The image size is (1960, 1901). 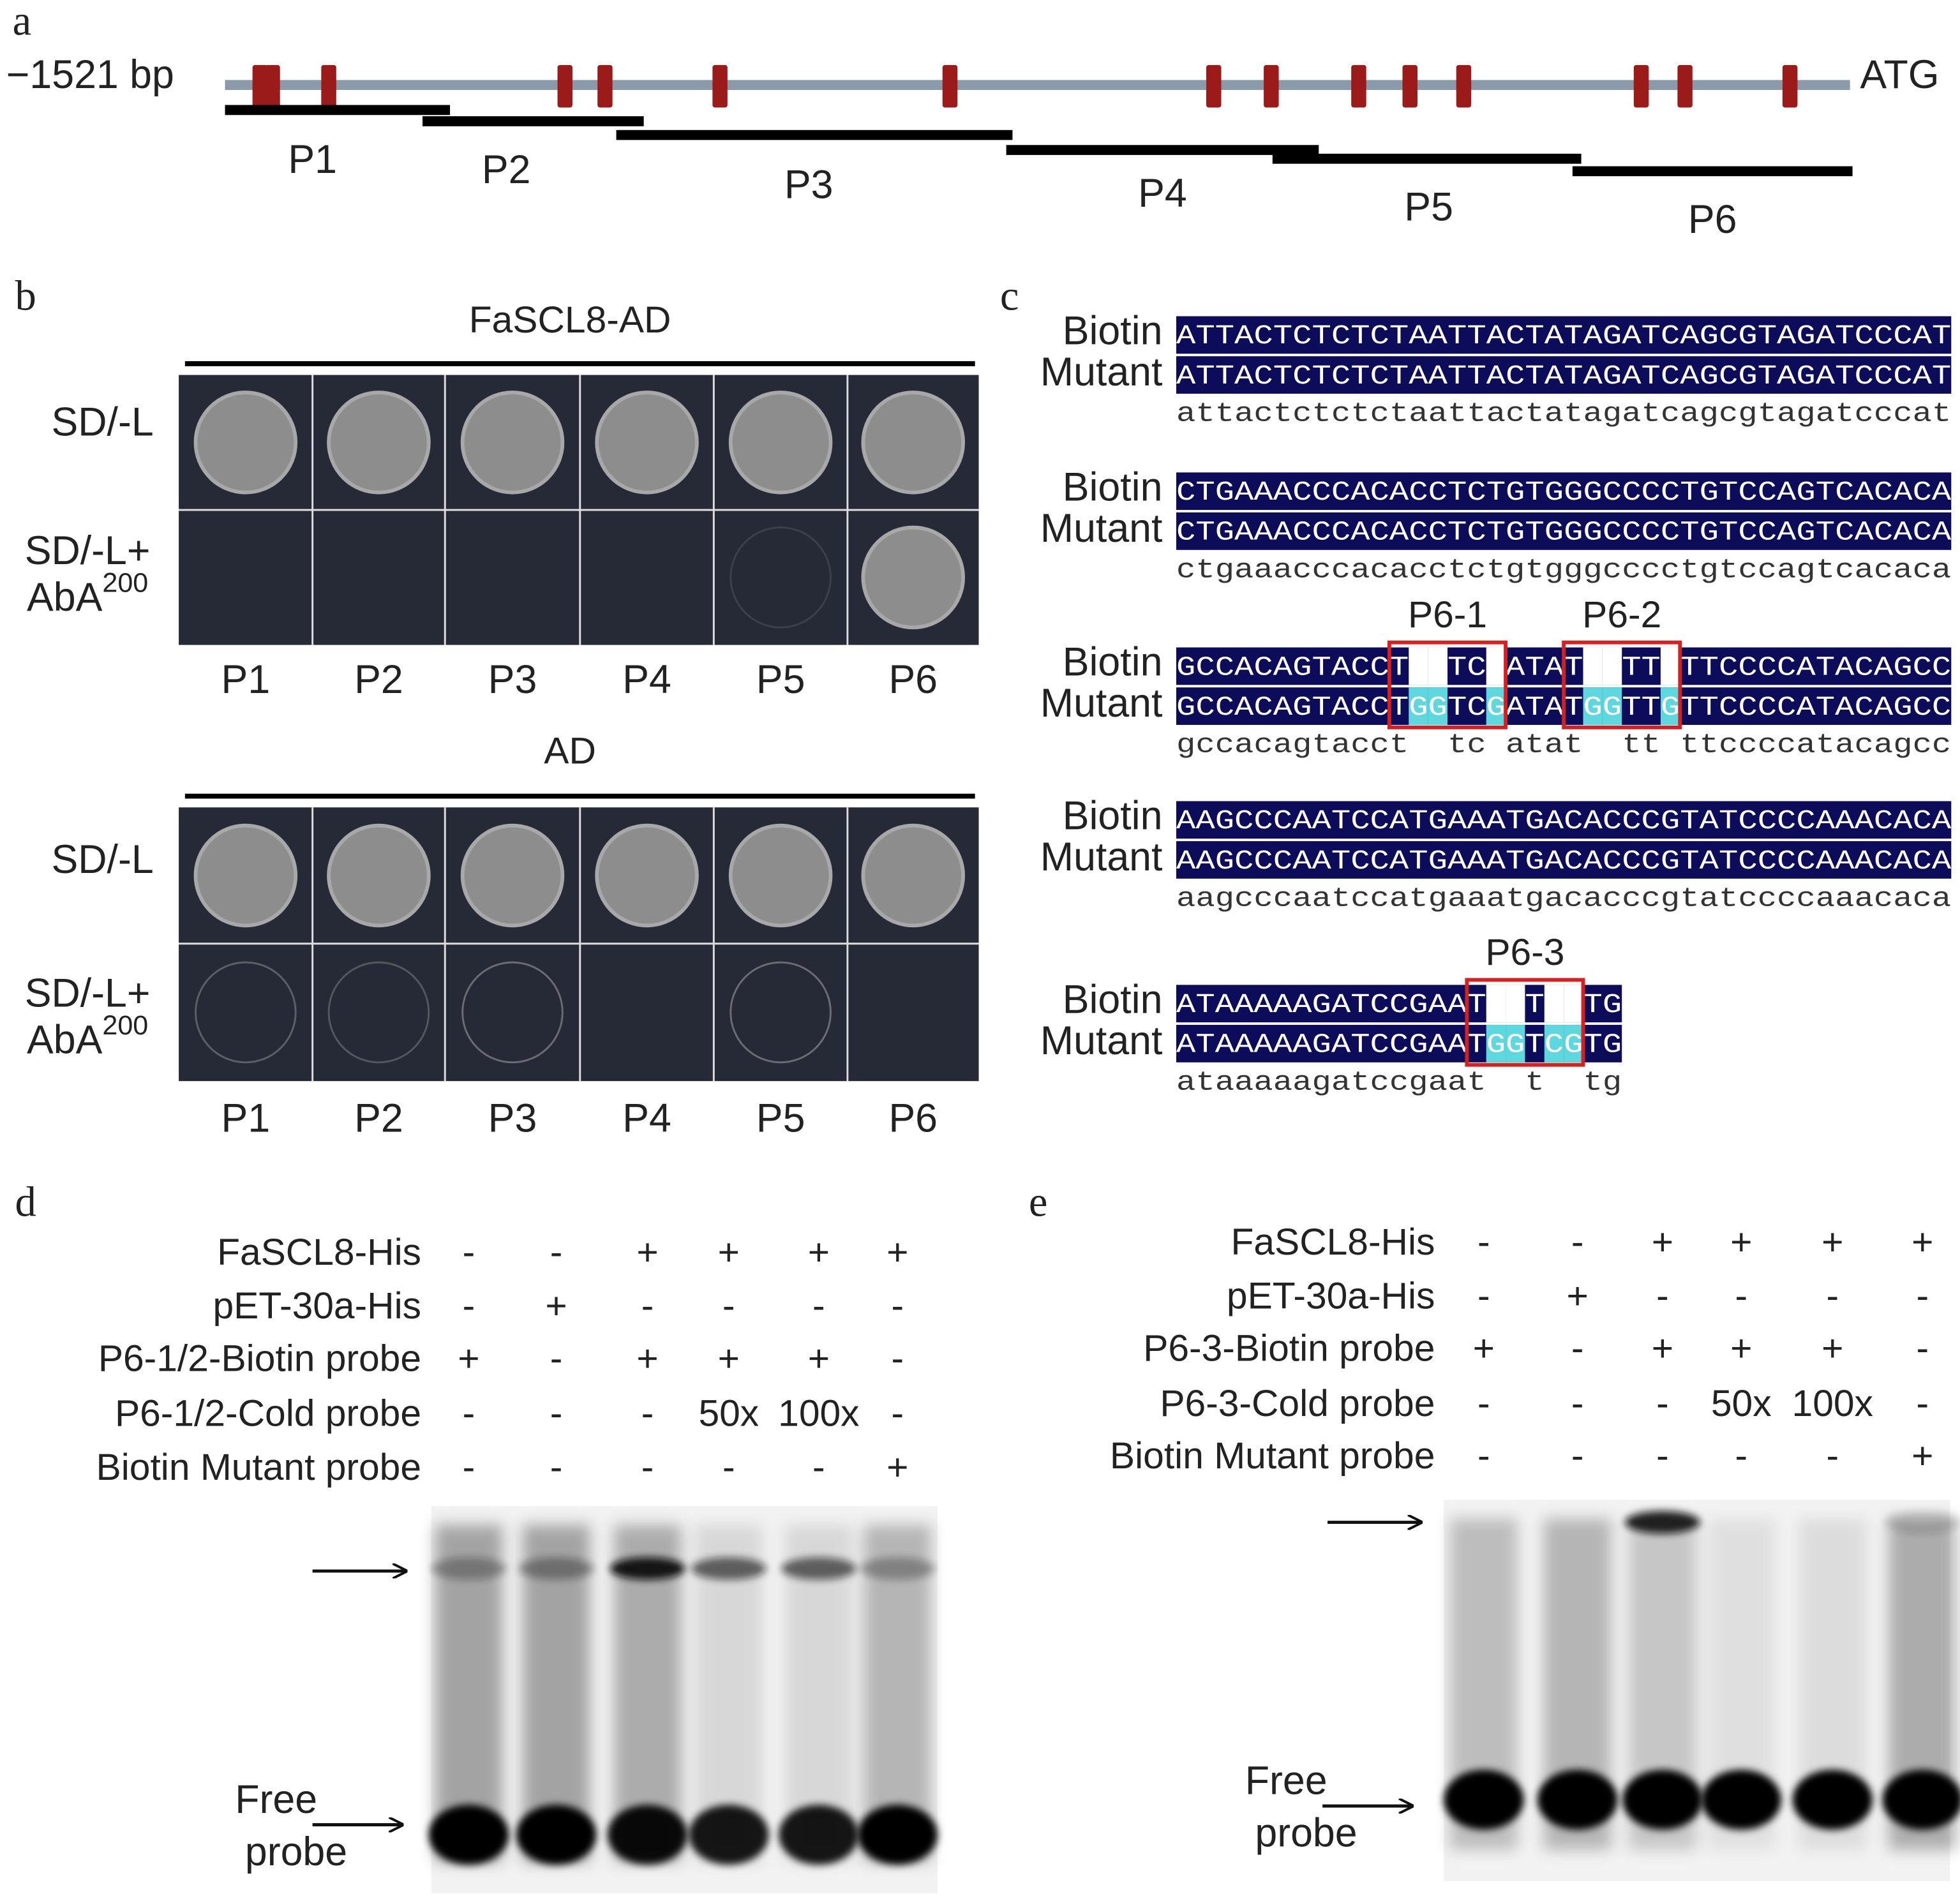 What do you see at coordinates (1563, 532) in the screenshot?
I see `mutant-sequence: CTGAAACCCACACCTCTGTGGGCCCCTGTCCAGTCACACA` at bounding box center [1563, 532].